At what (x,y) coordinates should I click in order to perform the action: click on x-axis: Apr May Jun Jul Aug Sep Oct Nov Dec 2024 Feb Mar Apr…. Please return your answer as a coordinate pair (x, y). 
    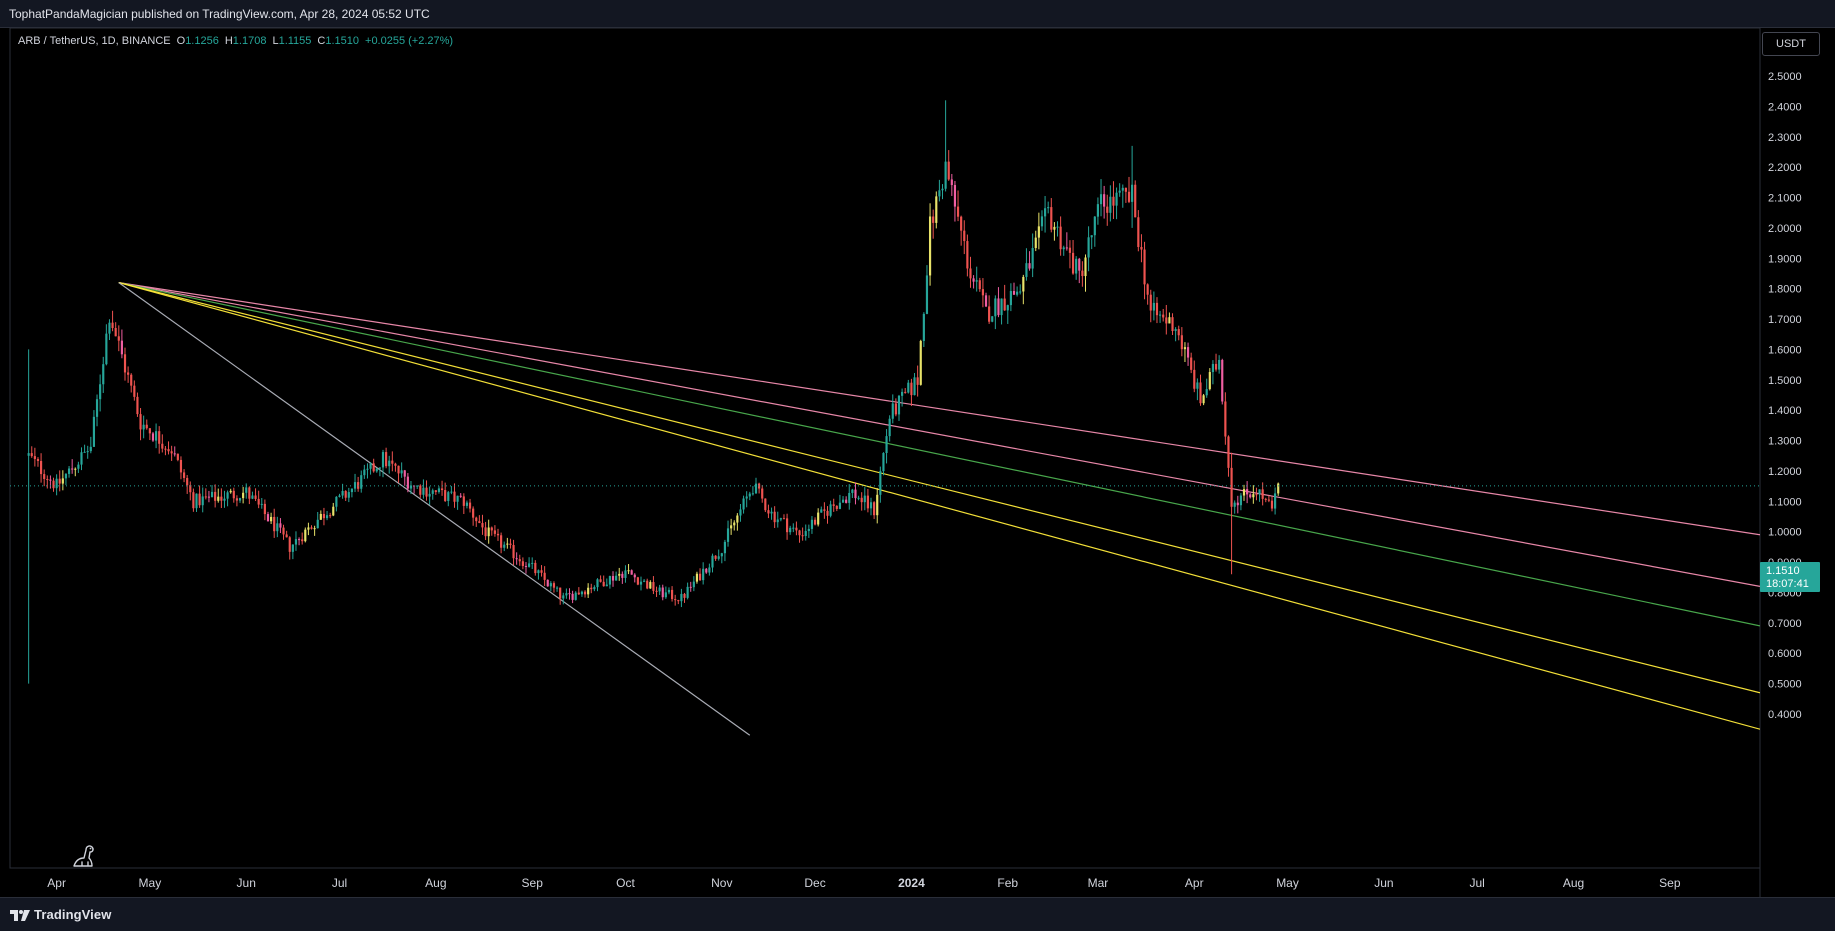
    Looking at the image, I should click on (864, 883).